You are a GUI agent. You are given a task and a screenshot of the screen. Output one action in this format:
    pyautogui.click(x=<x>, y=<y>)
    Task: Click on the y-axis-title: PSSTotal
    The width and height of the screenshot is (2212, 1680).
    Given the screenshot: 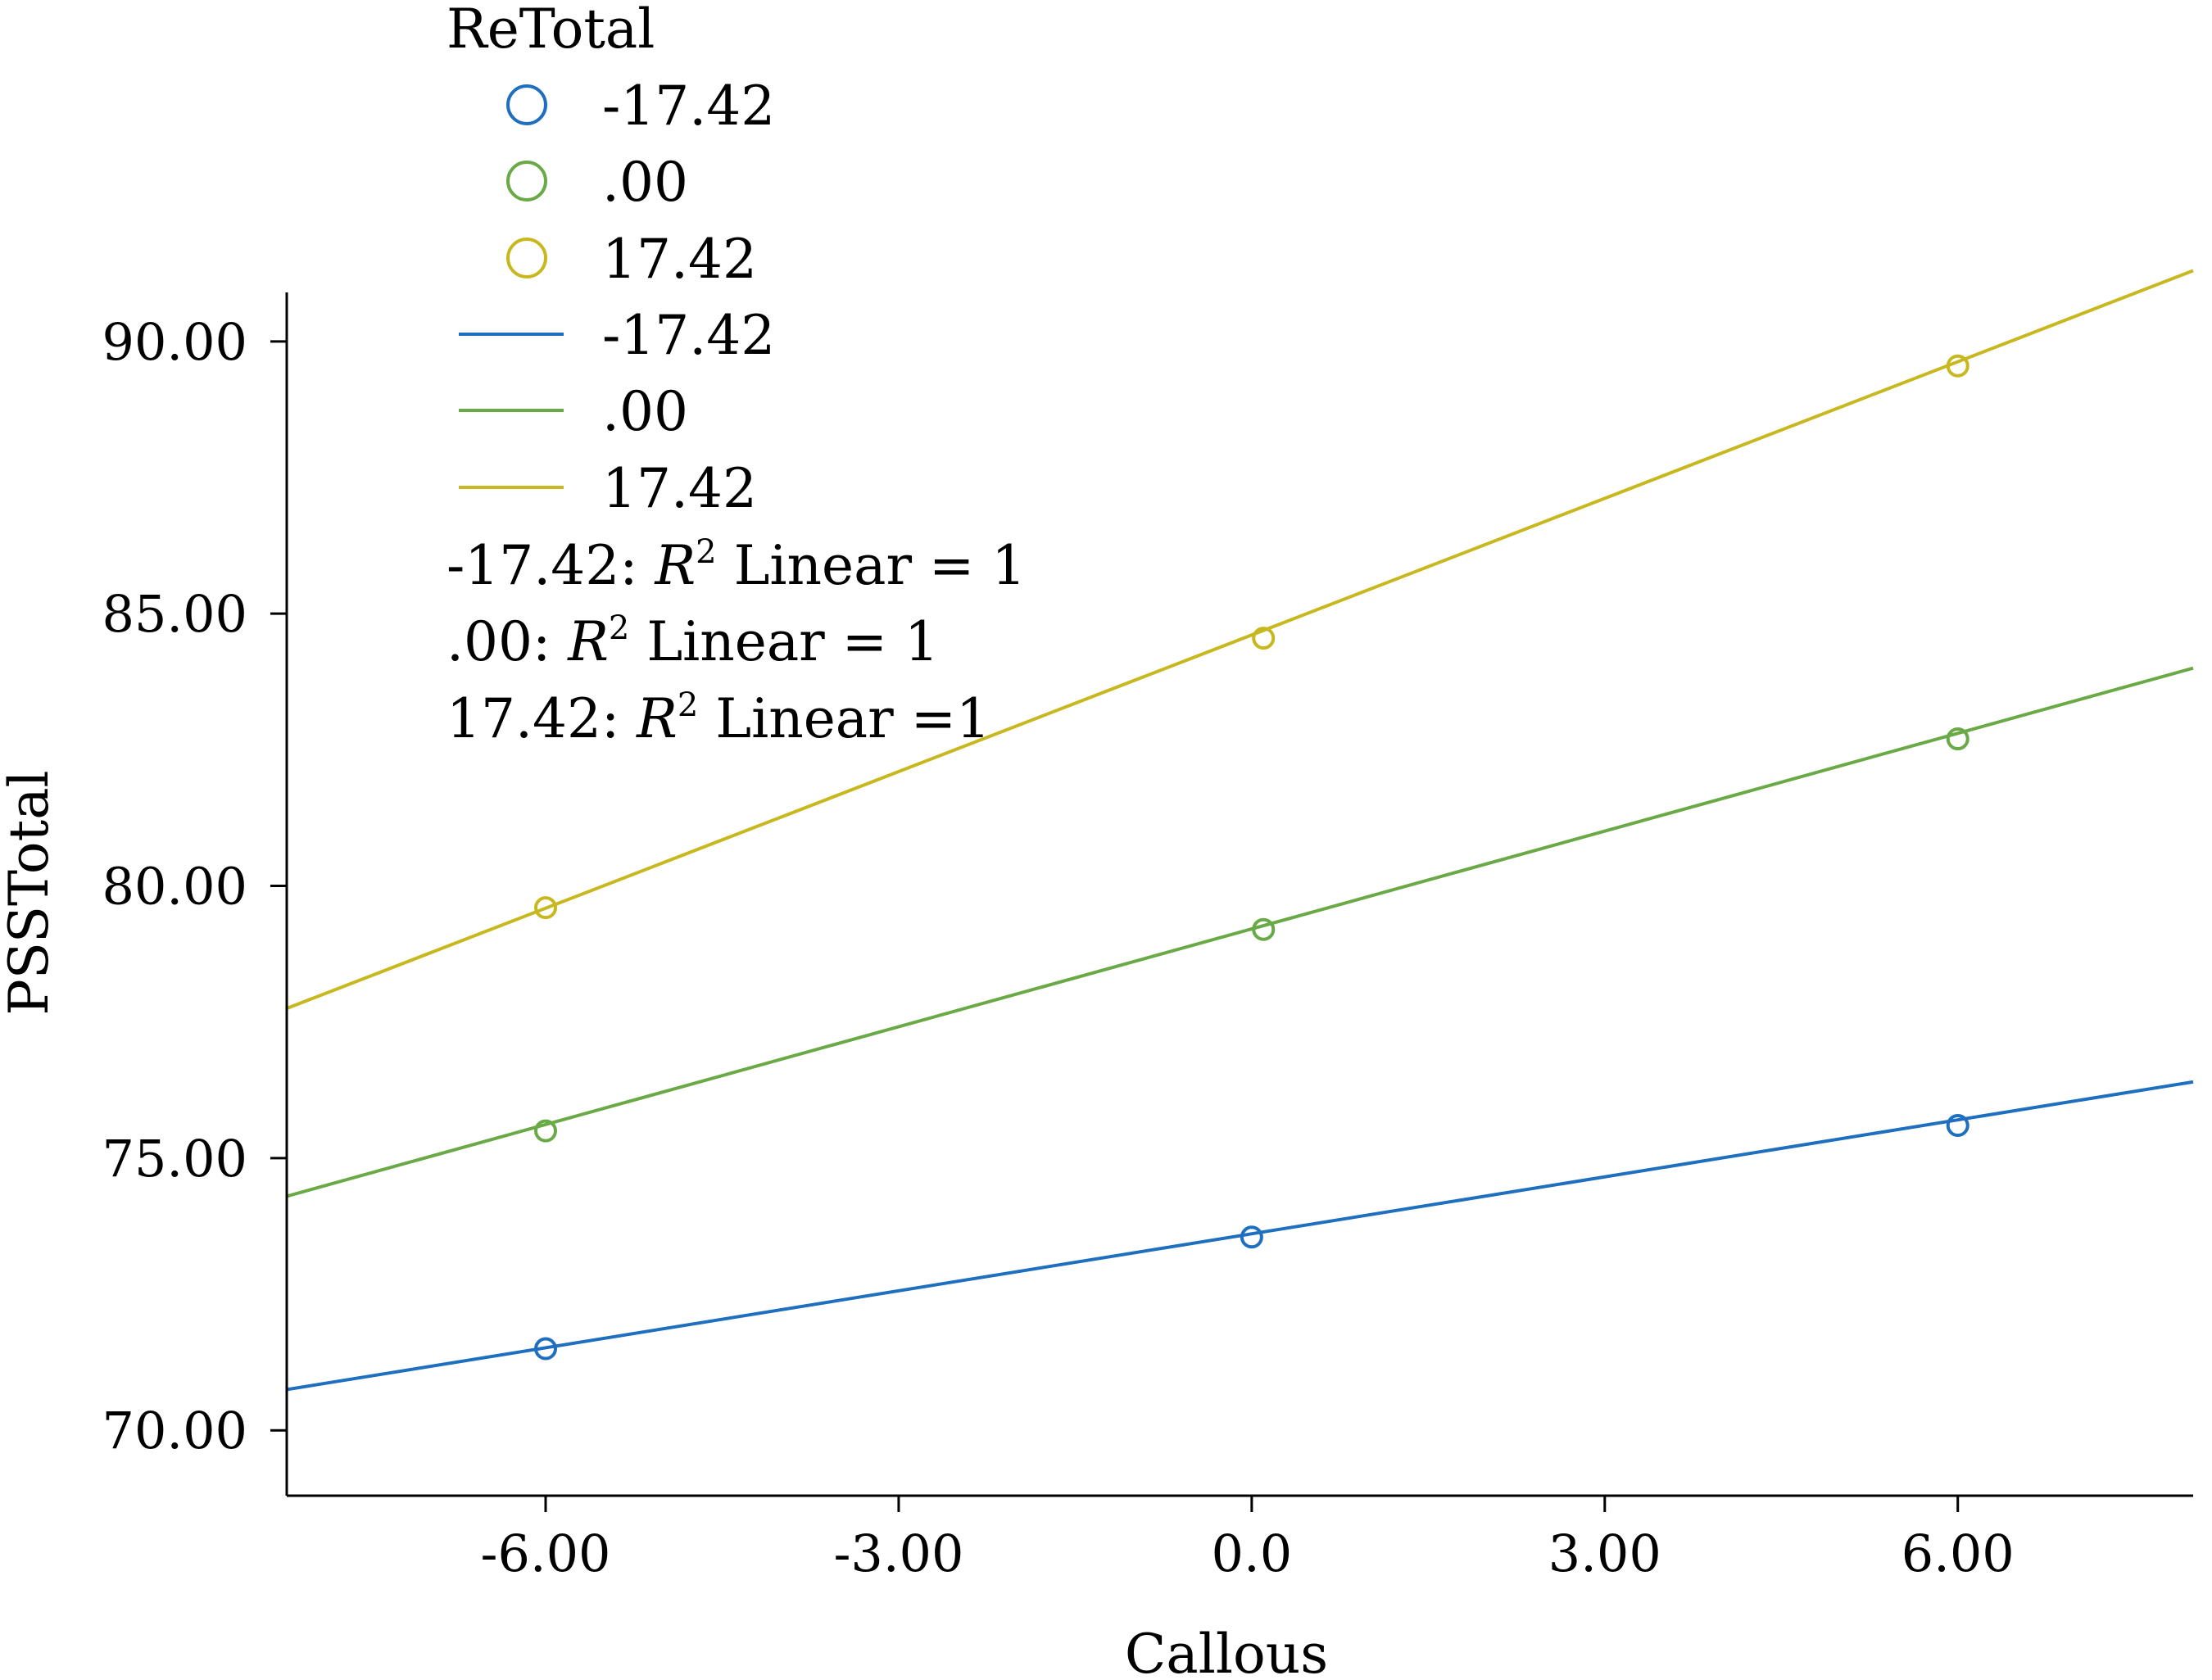 What is the action you would take?
    pyautogui.click(x=30, y=892)
    